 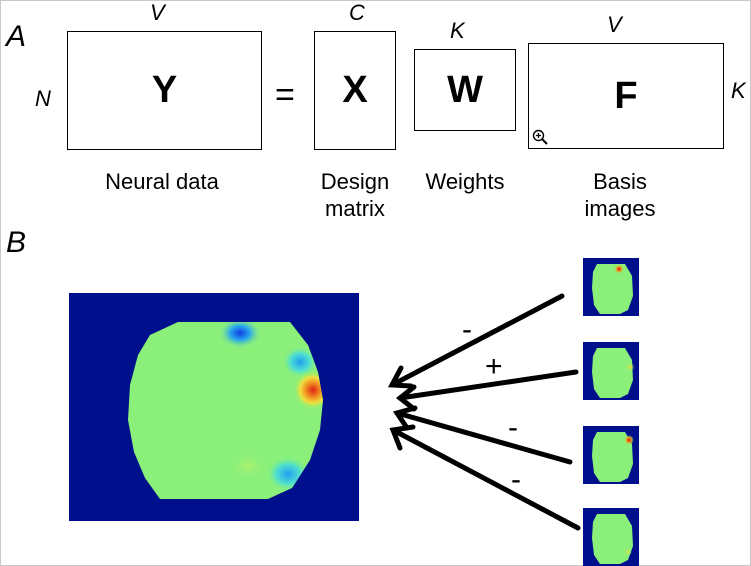 I want to click on f-matrix-box: F, so click(x=626, y=96).